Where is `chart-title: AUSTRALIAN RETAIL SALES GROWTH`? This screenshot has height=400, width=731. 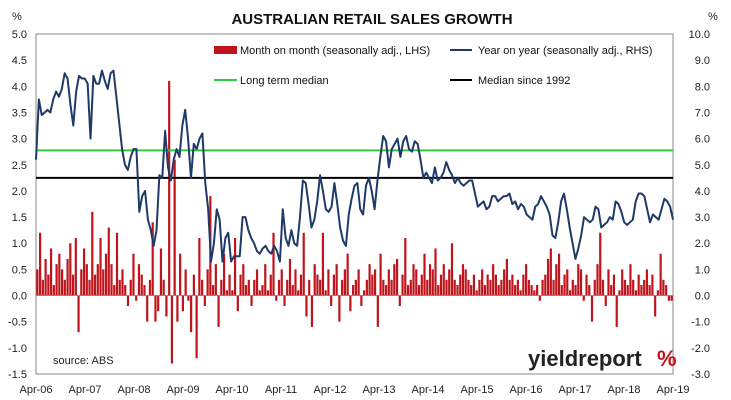 chart-title: AUSTRALIAN RETAIL SALES GROWTH is located at coordinates (371, 19).